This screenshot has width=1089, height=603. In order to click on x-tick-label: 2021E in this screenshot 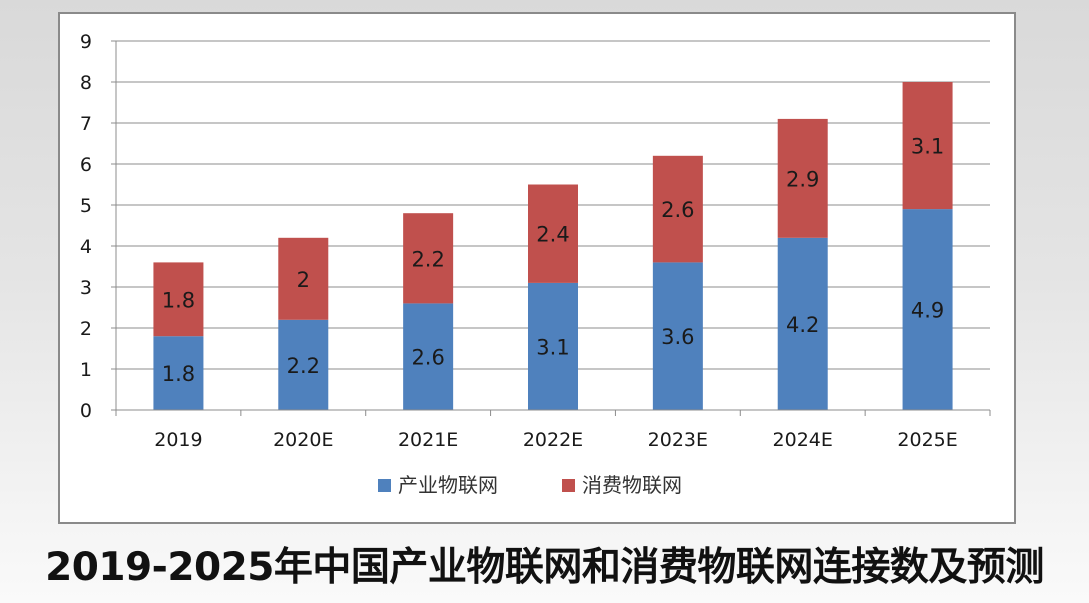, I will do `click(428, 440)`.